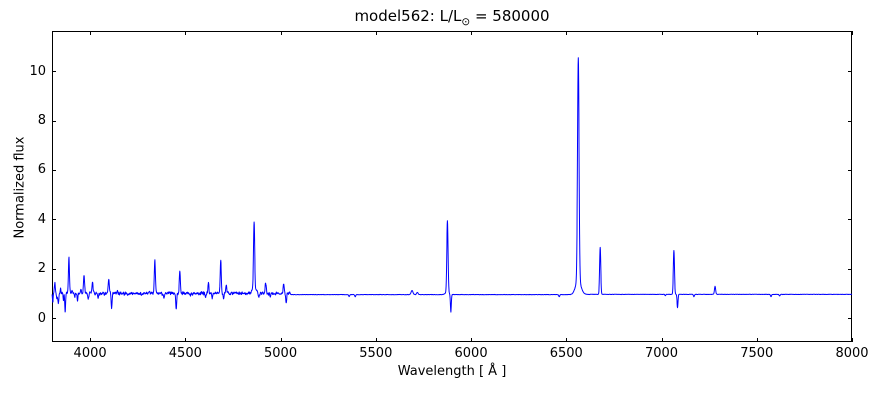 This screenshot has height=400, width=880. I want to click on y-tick-label: 2, so click(41, 269).